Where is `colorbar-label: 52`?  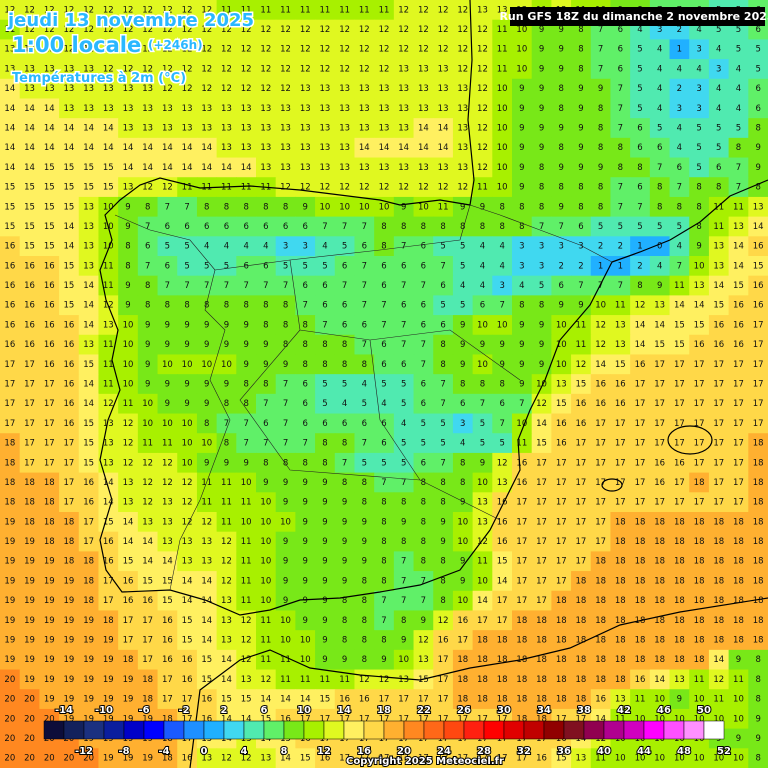 colorbar-label: 52 is located at coordinates (724, 751).